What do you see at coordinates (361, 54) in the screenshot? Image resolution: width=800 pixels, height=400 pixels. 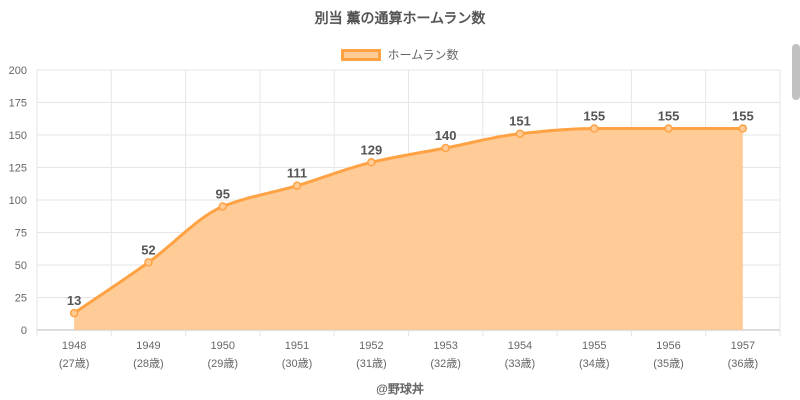 I see `legend-swatch` at bounding box center [361, 54].